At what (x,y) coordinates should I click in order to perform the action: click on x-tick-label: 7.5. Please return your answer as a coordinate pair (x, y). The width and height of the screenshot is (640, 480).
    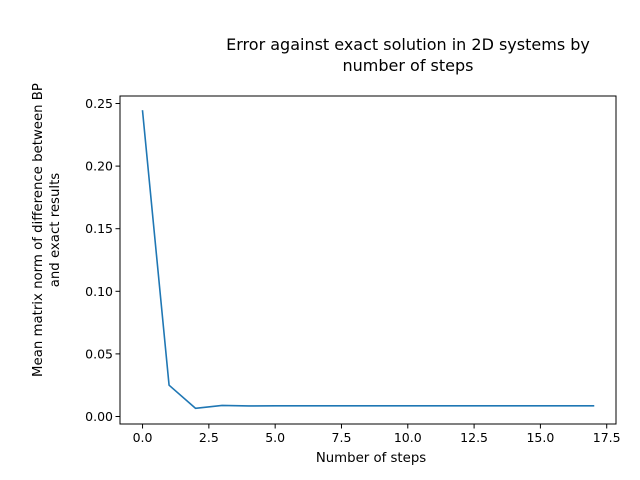
    Looking at the image, I should click on (342, 437).